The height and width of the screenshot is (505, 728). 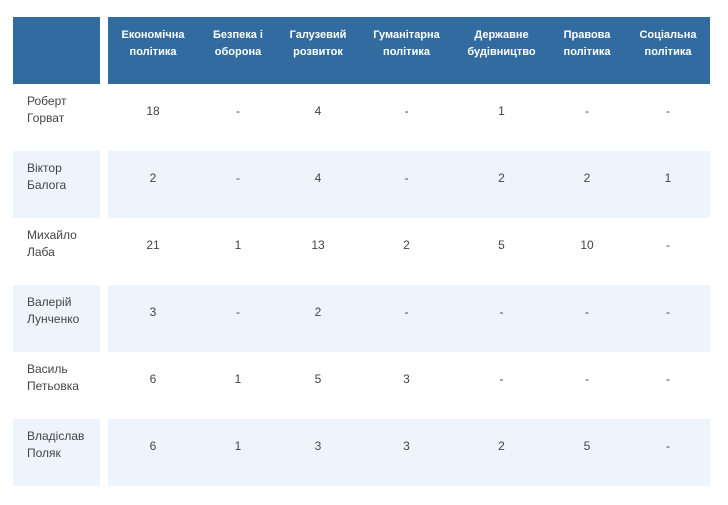 I want to click on column-header: Правова політика, so click(x=587, y=50).